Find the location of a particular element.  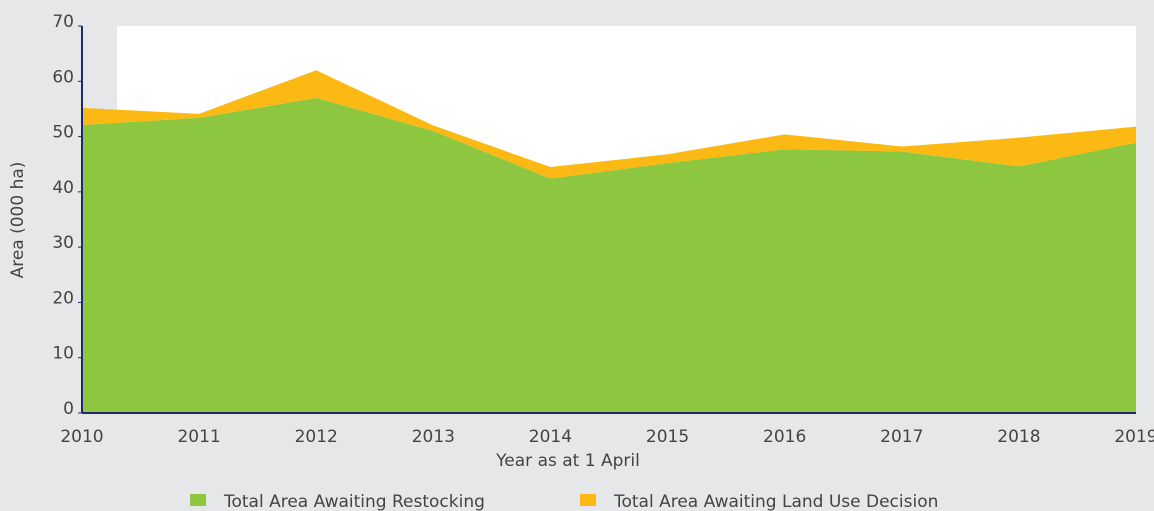

x-tick-label: 2013 is located at coordinates (433, 437).